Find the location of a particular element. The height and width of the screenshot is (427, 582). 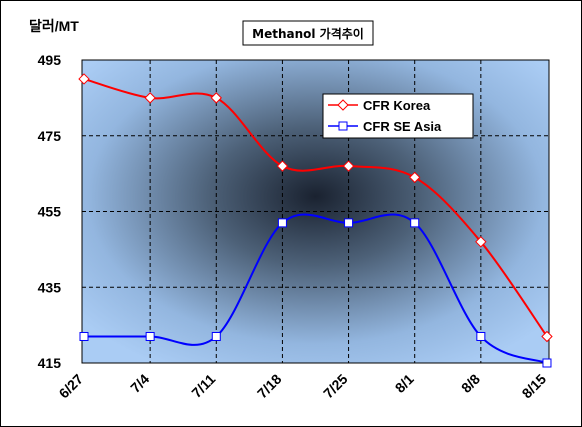

y-tick-label: 475 is located at coordinates (50, 136).